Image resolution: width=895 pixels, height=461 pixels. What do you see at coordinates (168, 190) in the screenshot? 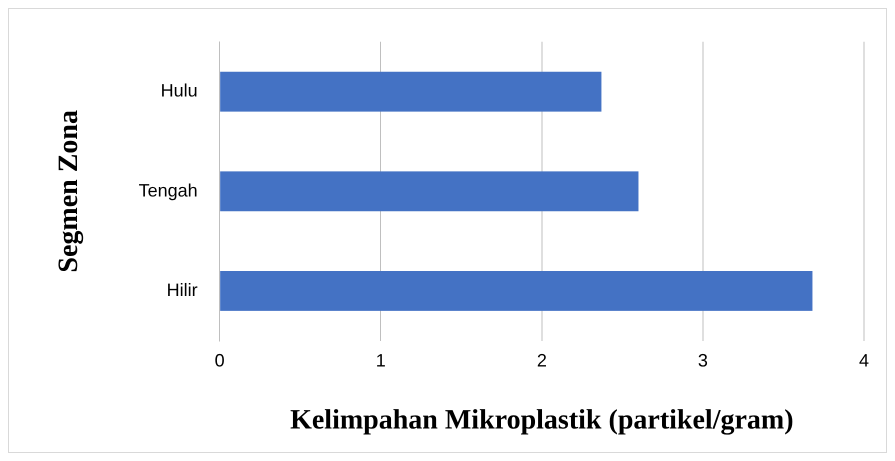
I see `y-tick-label: Tengah` at bounding box center [168, 190].